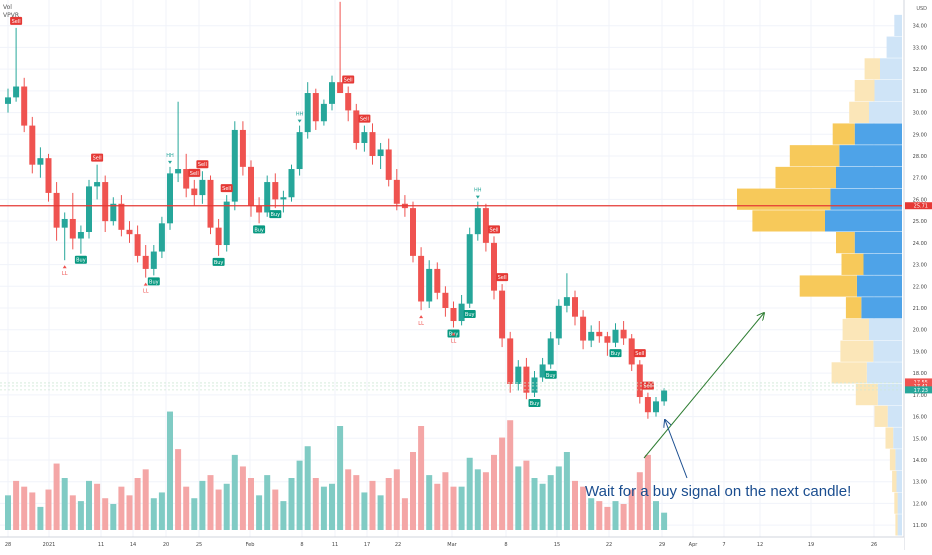  I want to click on y-tick-label: 20.00, so click(920, 331).